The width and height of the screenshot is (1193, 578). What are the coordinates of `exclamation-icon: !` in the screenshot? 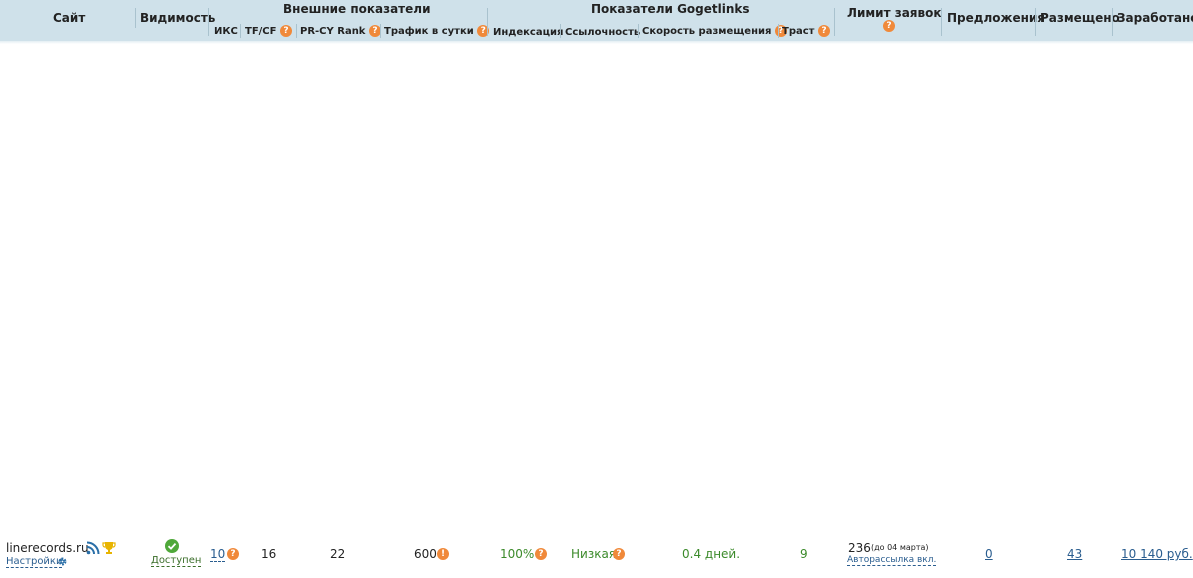 It's located at (443, 554).